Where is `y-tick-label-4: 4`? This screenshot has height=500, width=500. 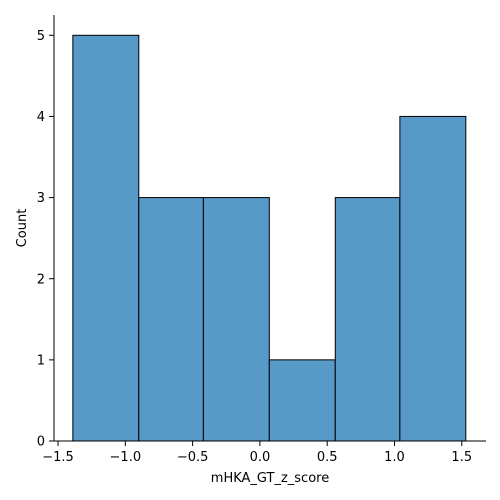 y-tick-label-4: 4 is located at coordinates (41, 117).